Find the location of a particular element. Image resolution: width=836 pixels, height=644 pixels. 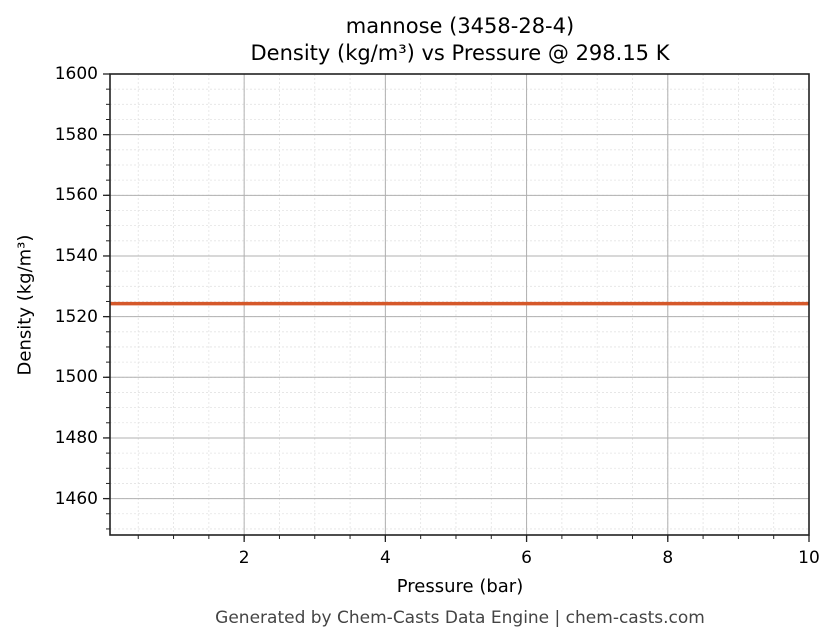

chart-title: mannose (3458-28-4) is located at coordinates (460, 26).